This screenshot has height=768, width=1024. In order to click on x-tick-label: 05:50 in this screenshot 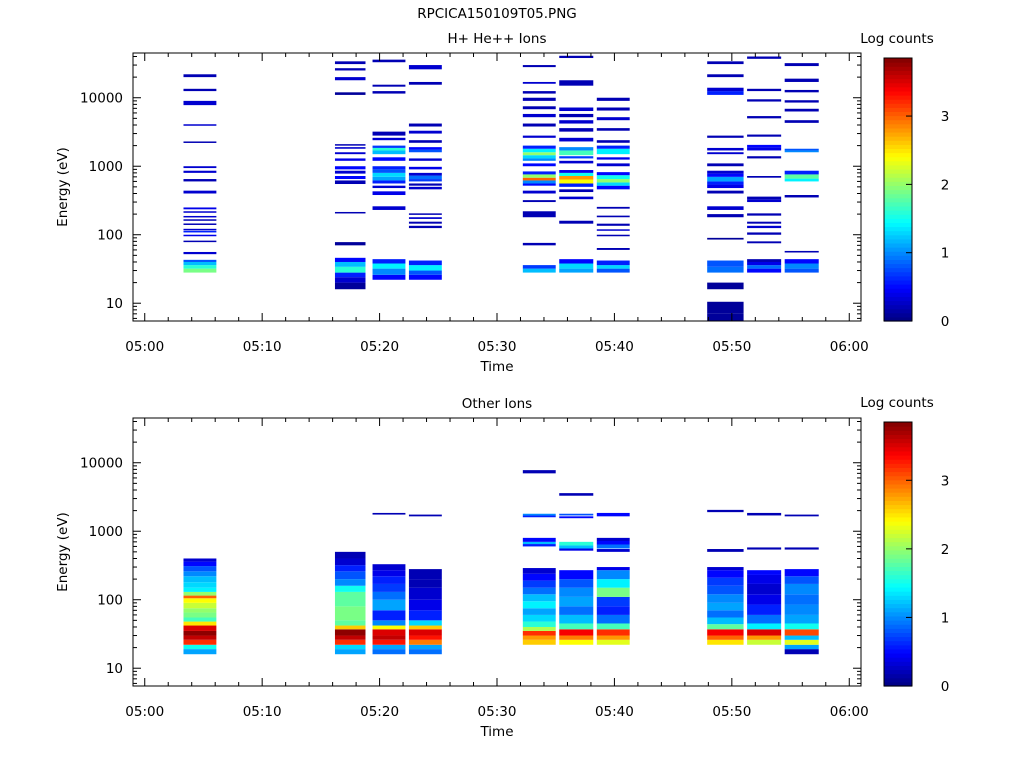, I will do `click(731, 347)`.